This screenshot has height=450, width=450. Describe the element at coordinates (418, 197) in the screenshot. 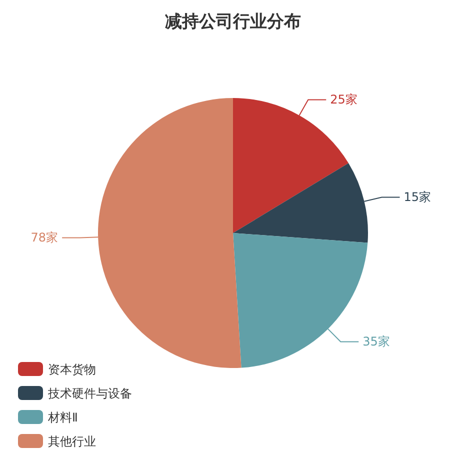

I see `data-label: 15家` at that location.